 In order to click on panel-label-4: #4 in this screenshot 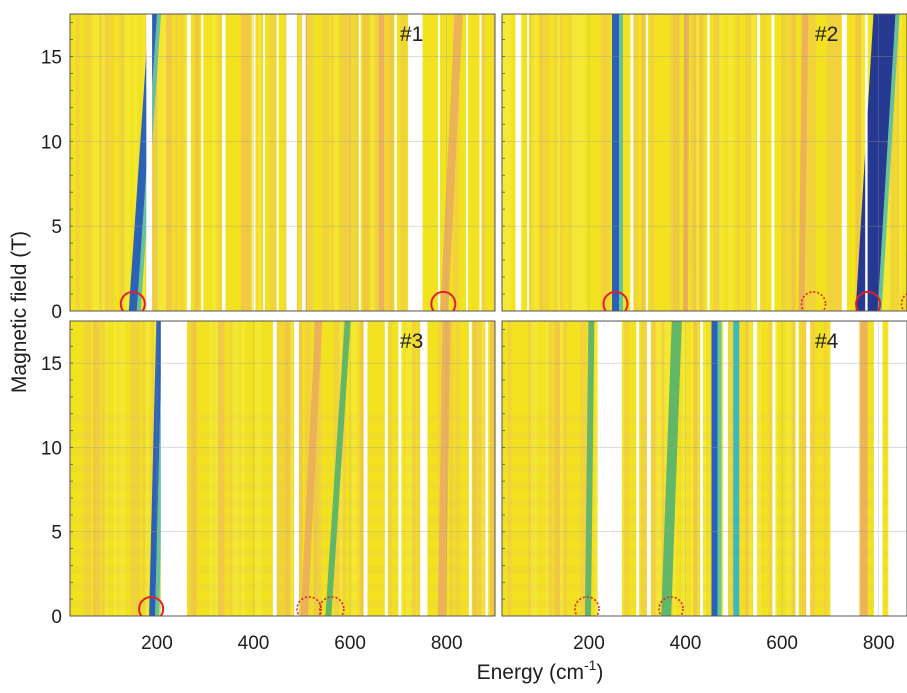, I will do `click(827, 341)`.